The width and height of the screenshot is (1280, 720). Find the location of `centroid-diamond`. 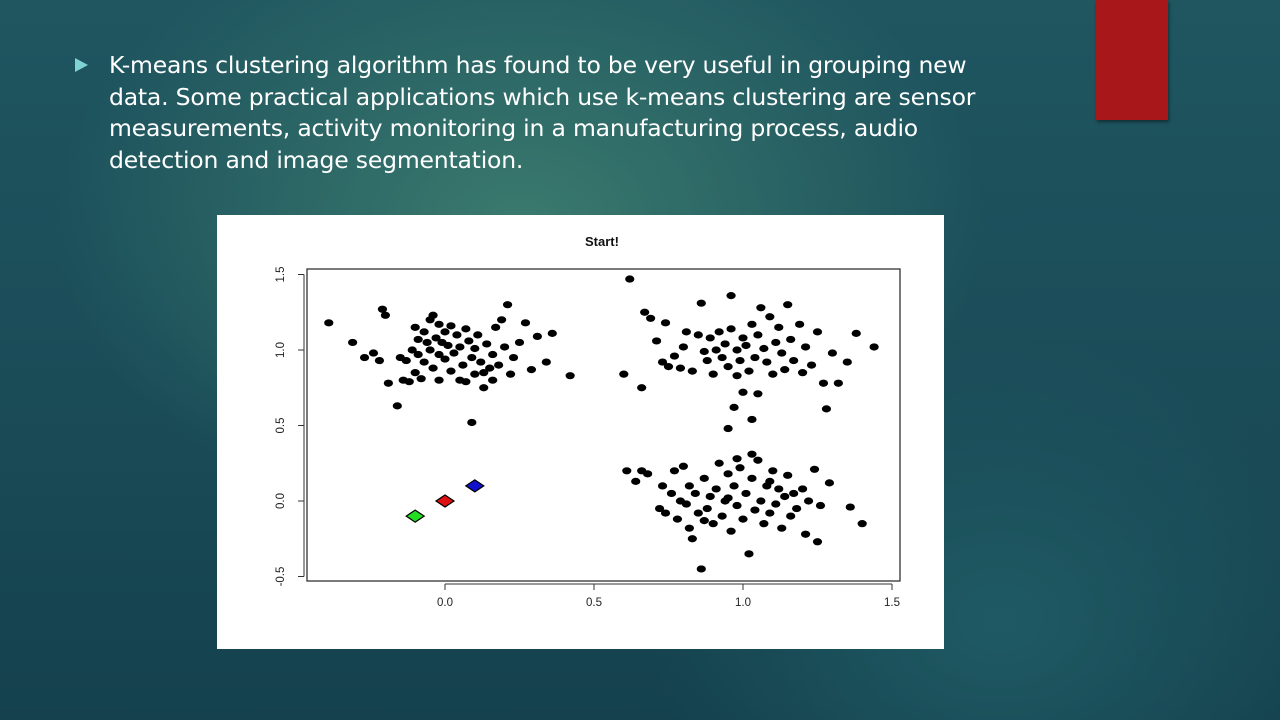

centroid-diamond is located at coordinates (445, 501).